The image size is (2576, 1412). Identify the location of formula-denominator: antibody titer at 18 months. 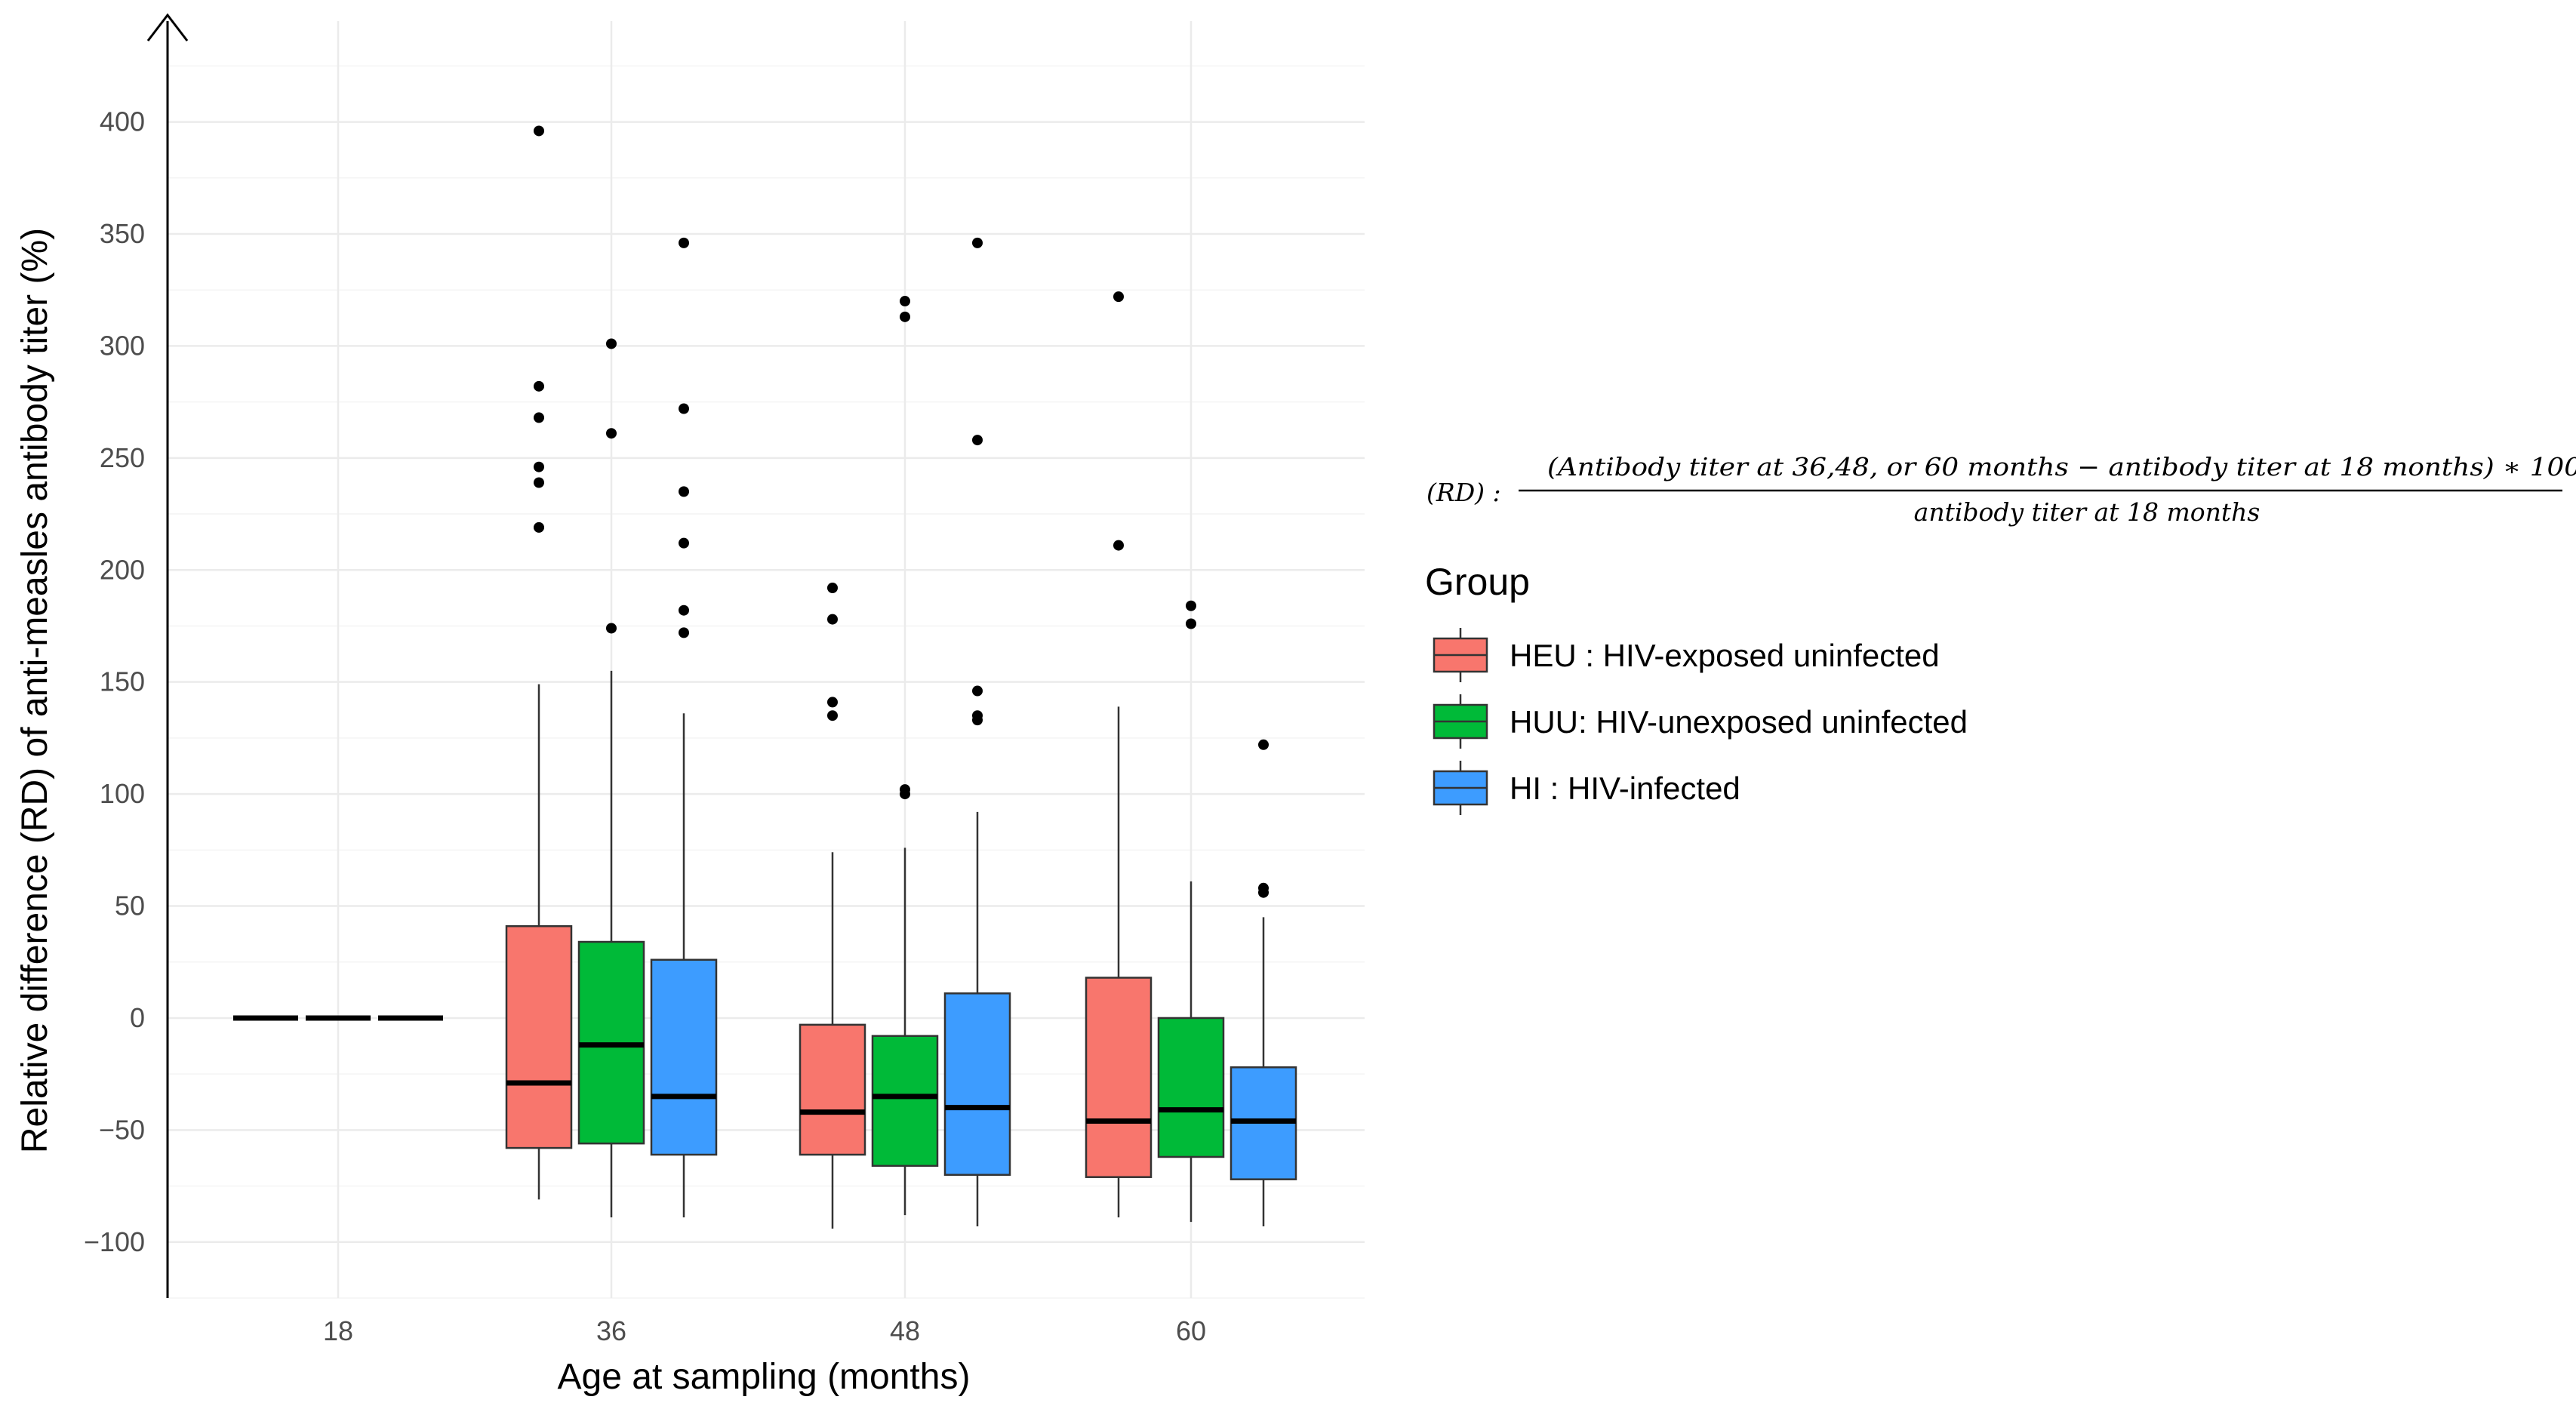
(2087, 512).